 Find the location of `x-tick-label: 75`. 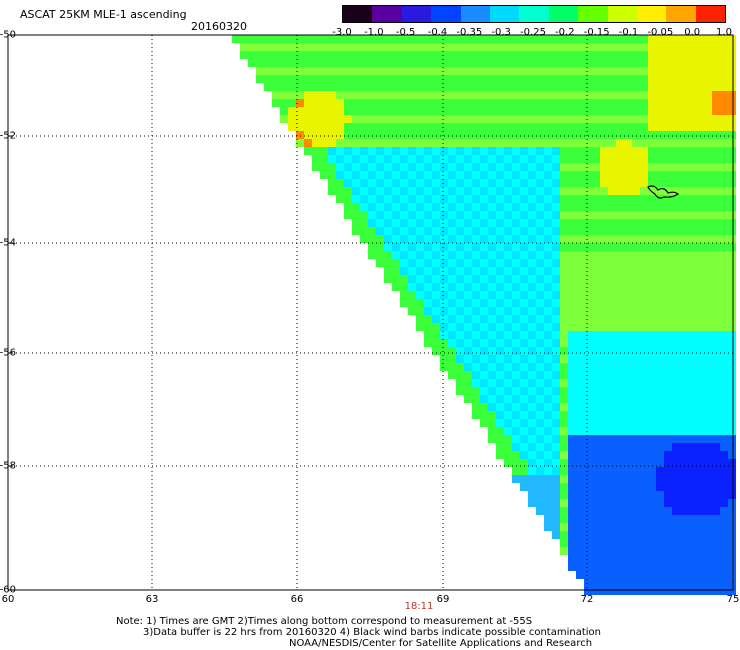

x-tick-label: 75 is located at coordinates (733, 599).